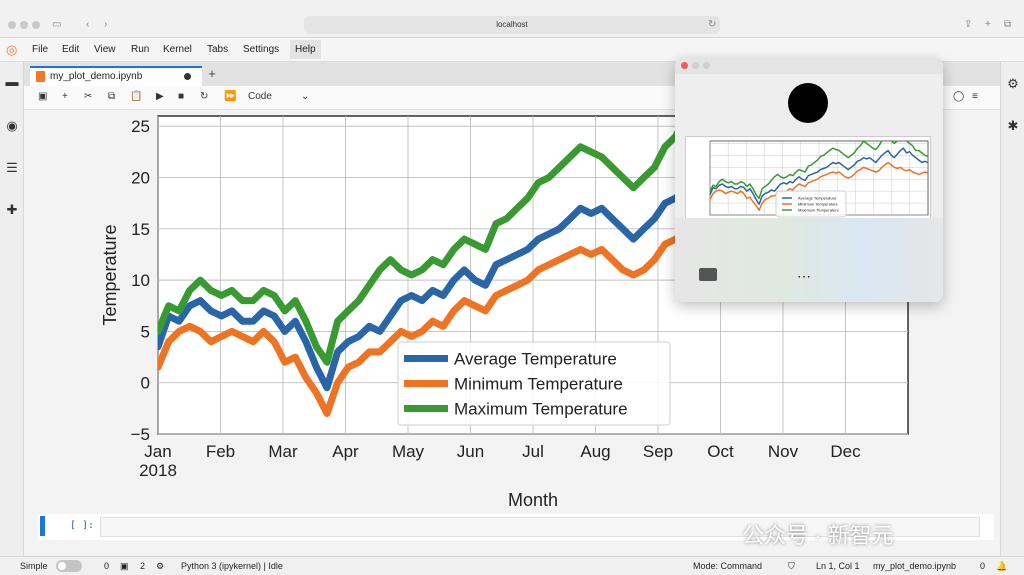 Image resolution: width=1024 pixels, height=575 pixels. Describe the element at coordinates (177, 49) in the screenshot. I see `menu-kernel: Kernel` at that location.